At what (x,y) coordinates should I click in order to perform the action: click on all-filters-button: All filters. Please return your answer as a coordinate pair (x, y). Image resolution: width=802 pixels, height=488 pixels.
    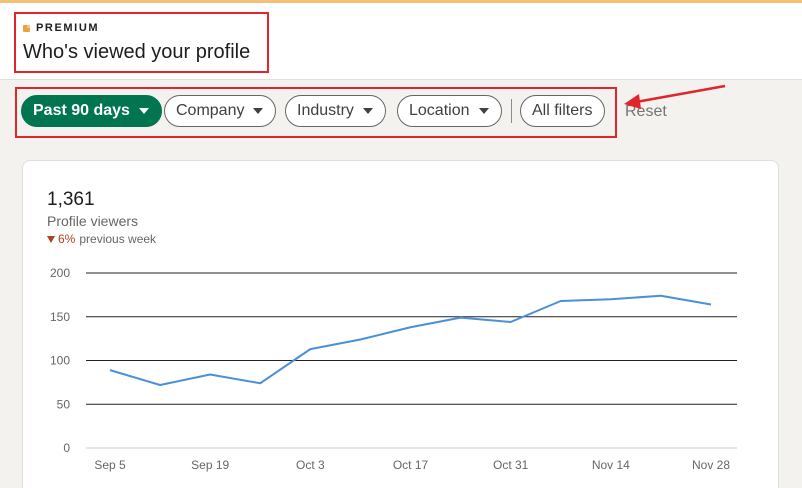
    Looking at the image, I should click on (563, 111).